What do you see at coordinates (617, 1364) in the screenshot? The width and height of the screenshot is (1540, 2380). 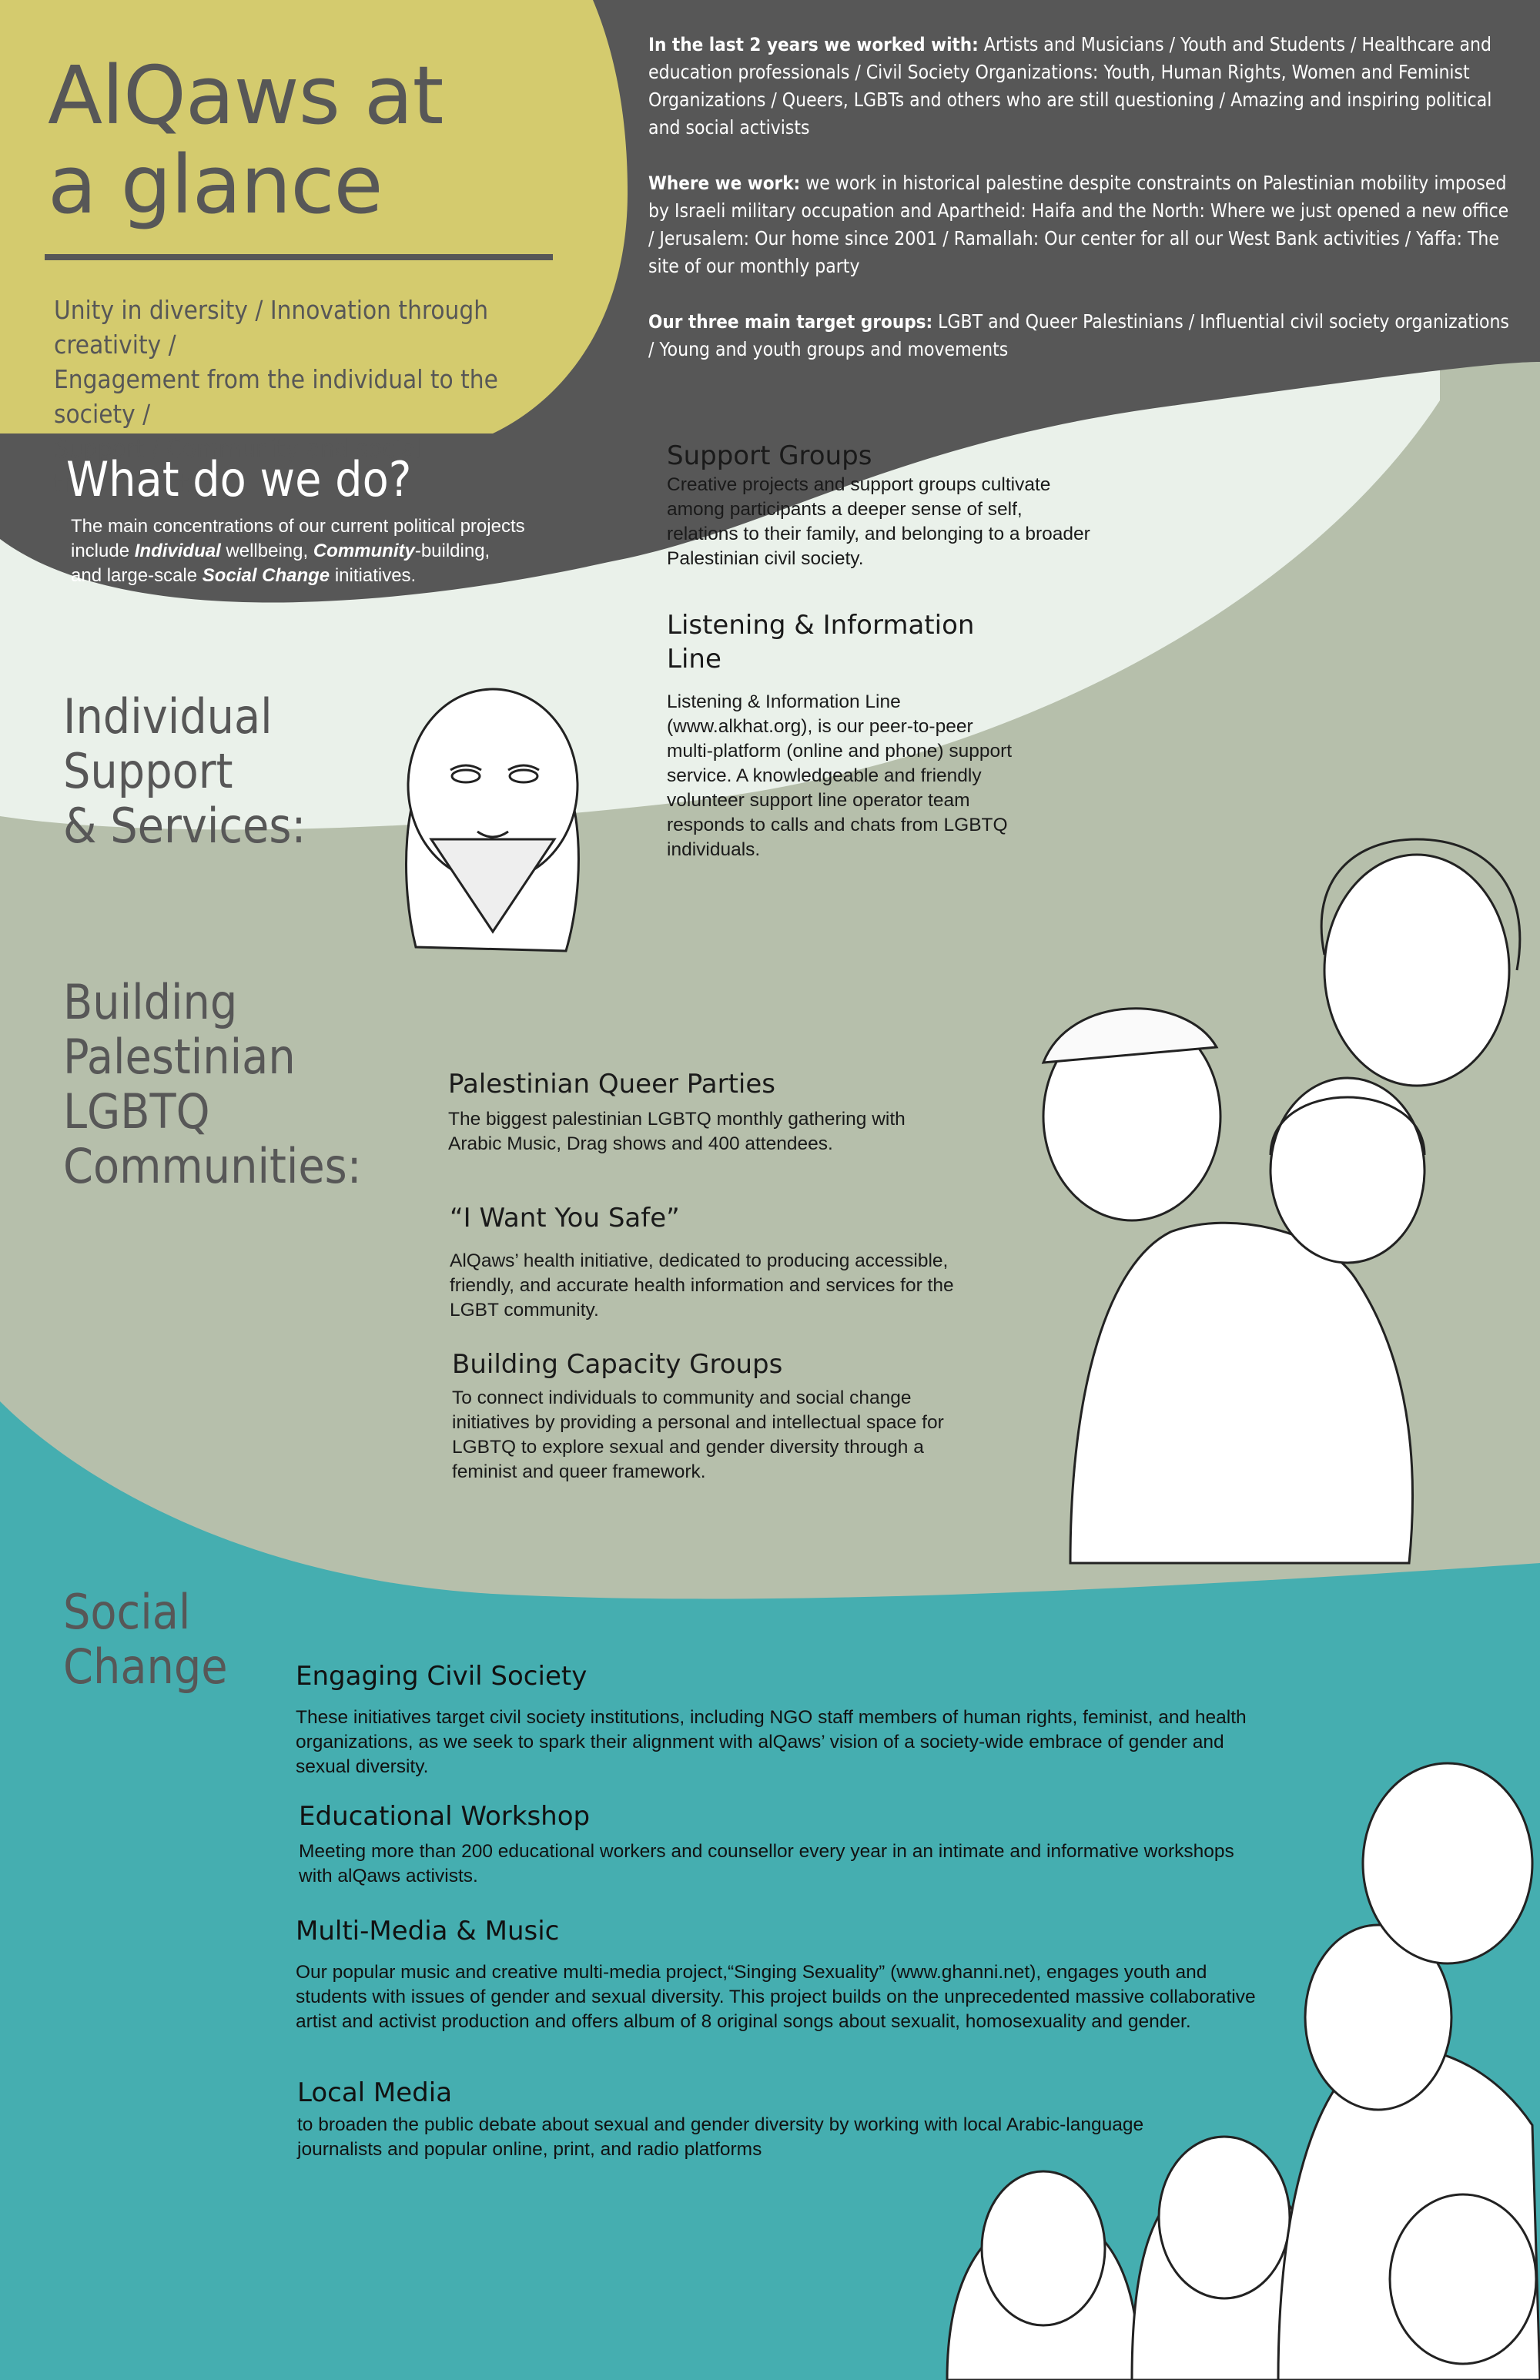 I see `item-title: Building Capacity Groups` at bounding box center [617, 1364].